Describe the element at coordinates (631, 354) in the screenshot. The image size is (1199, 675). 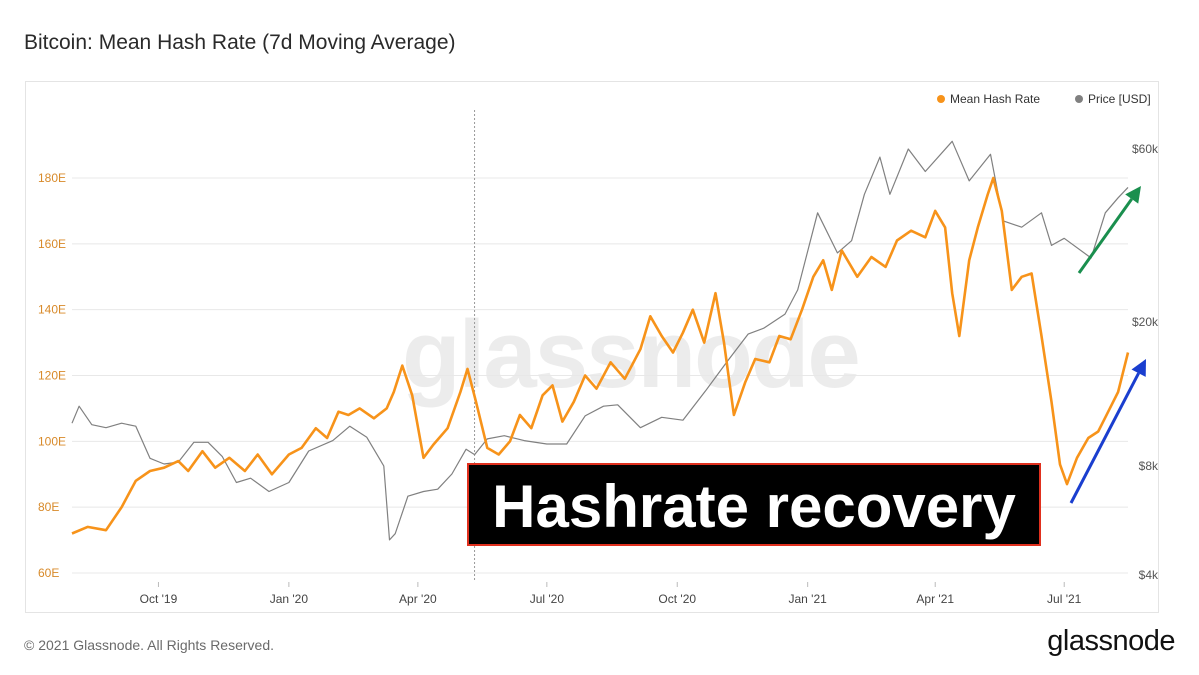
I see `watermark: glassnode` at that location.